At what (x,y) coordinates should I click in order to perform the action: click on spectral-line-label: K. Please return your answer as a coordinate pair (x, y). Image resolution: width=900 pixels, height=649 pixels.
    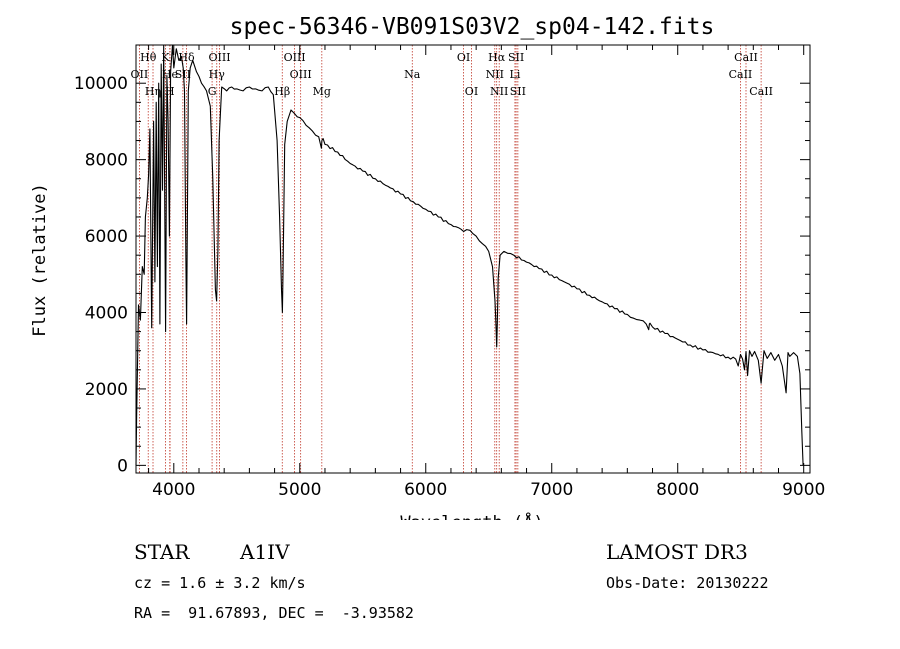
    Looking at the image, I should click on (165, 57).